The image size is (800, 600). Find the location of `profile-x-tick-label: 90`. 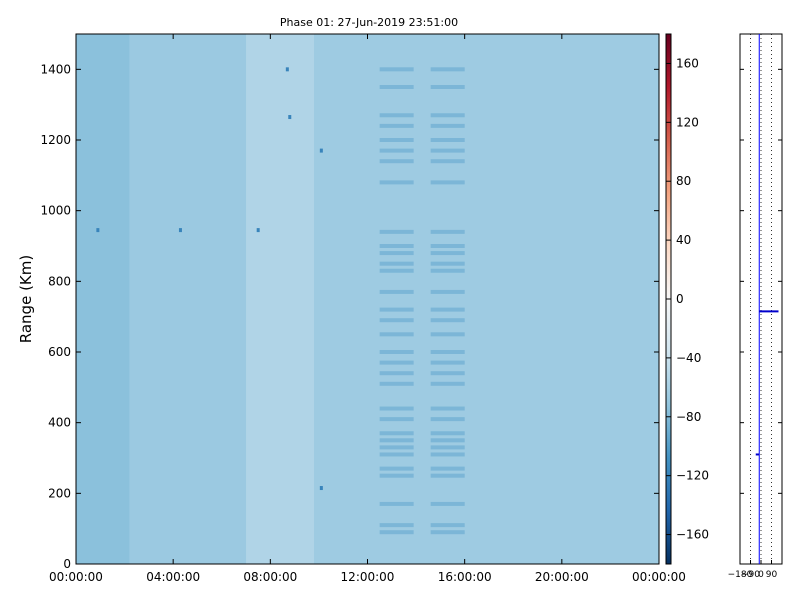

profile-x-tick-label: 90 is located at coordinates (772, 575).